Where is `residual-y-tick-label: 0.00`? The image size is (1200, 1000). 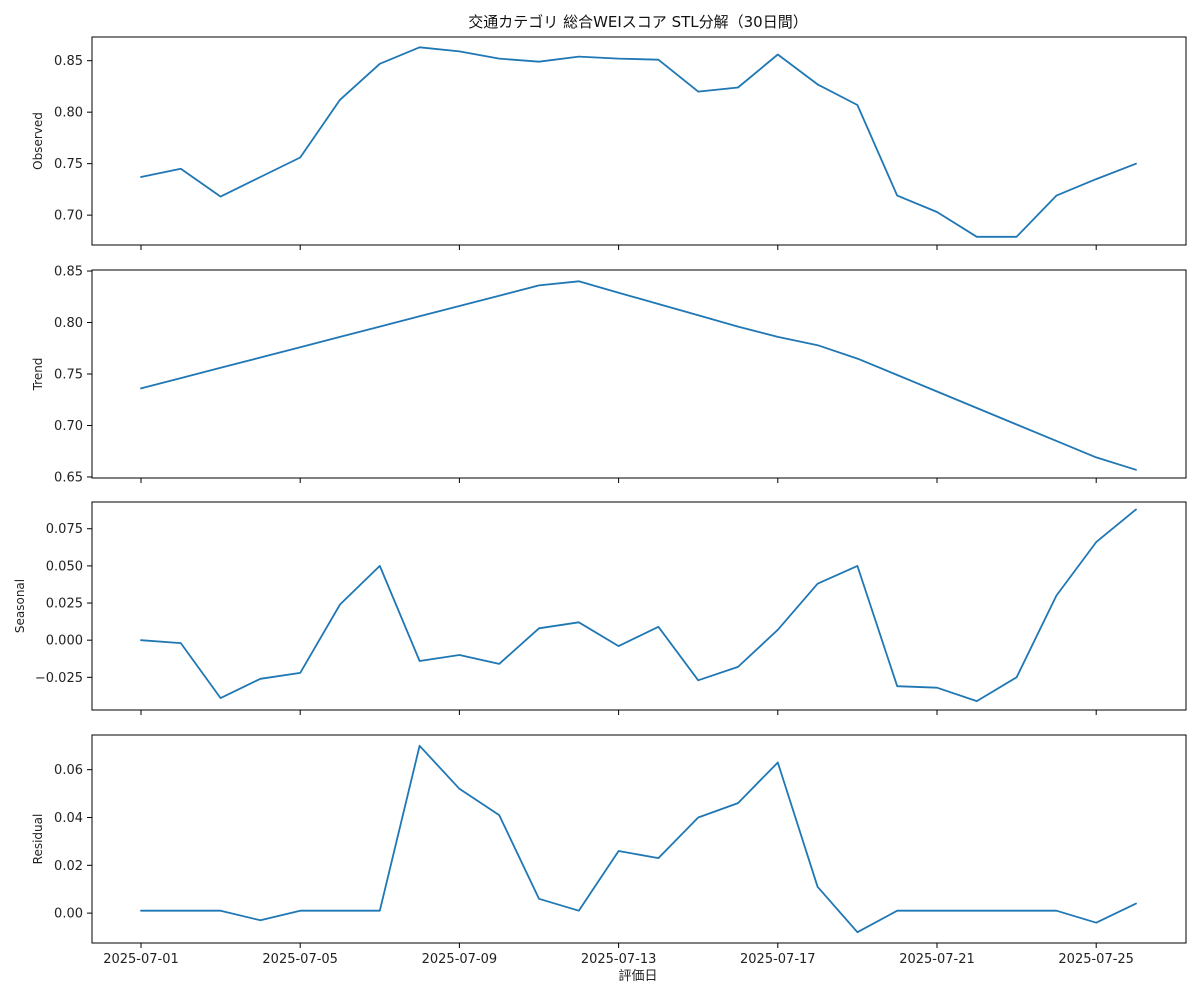 residual-y-tick-label: 0.00 is located at coordinates (68, 914).